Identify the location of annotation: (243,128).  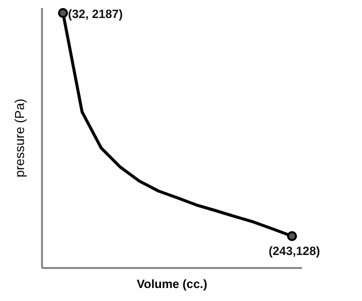
(294, 251).